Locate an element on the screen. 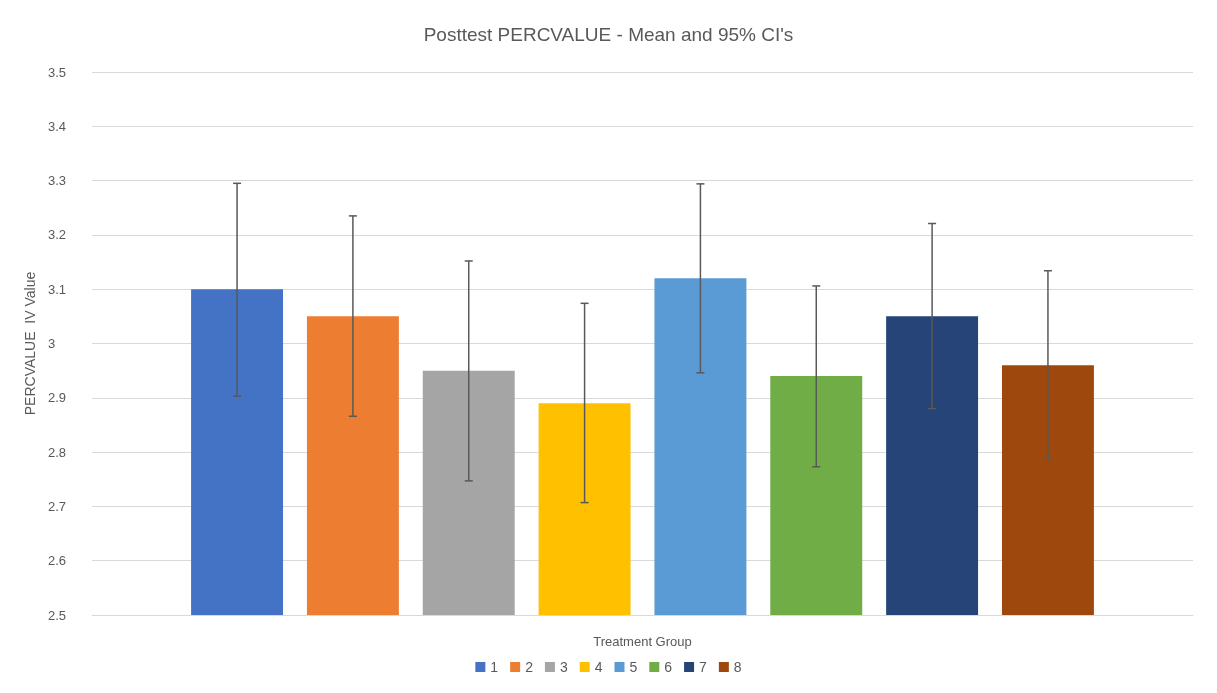  y-tick-label: 3.2 is located at coordinates (57, 235).